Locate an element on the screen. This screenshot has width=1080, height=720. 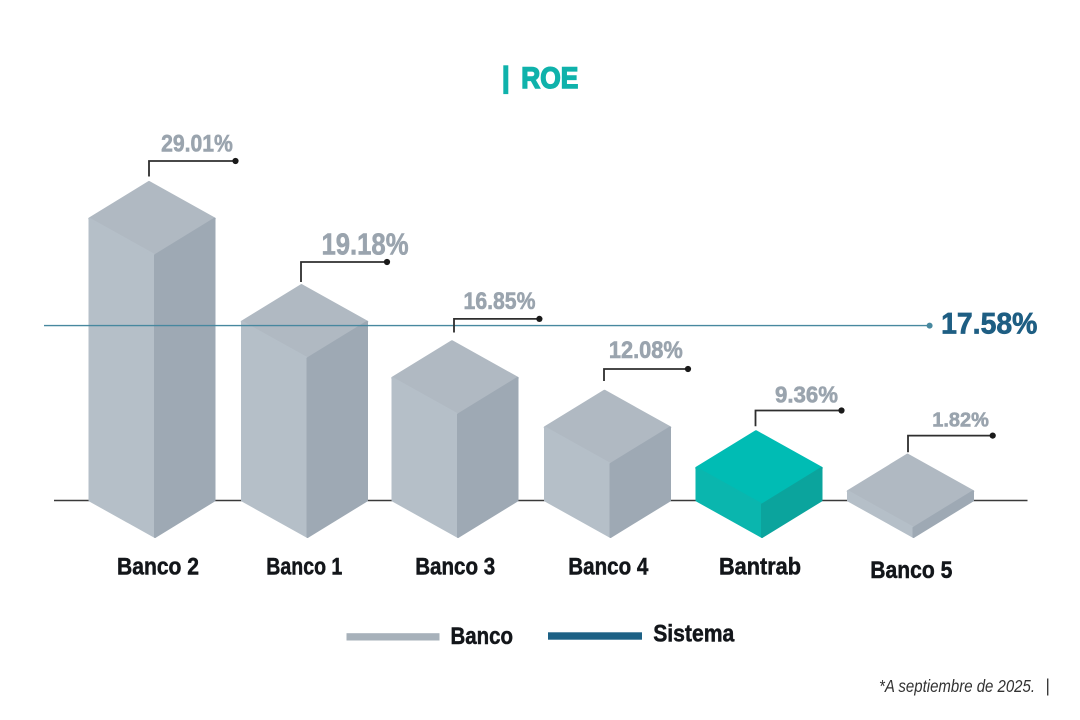
svg-text: Banco 3 is located at coordinates (455, 566).